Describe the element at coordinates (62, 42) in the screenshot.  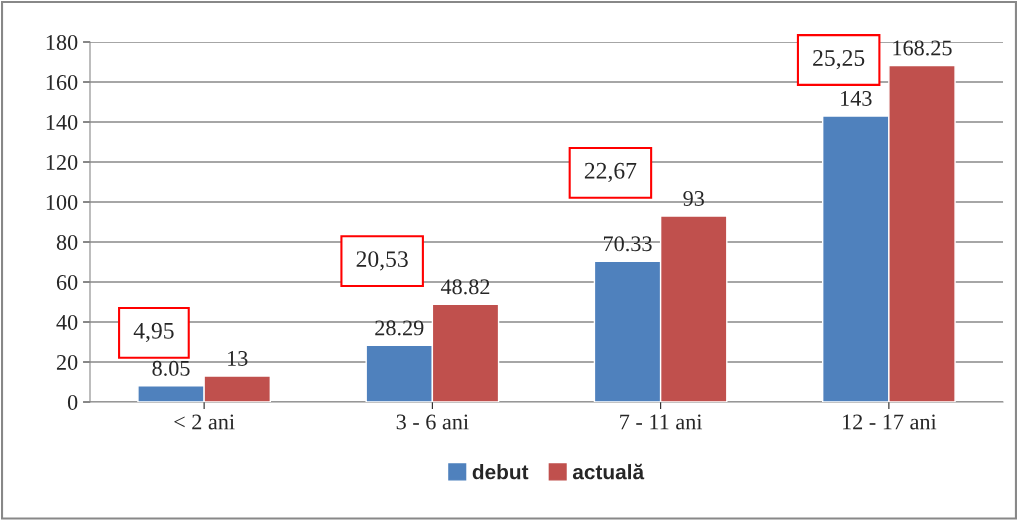
I see `y-tick-label: 180` at that location.